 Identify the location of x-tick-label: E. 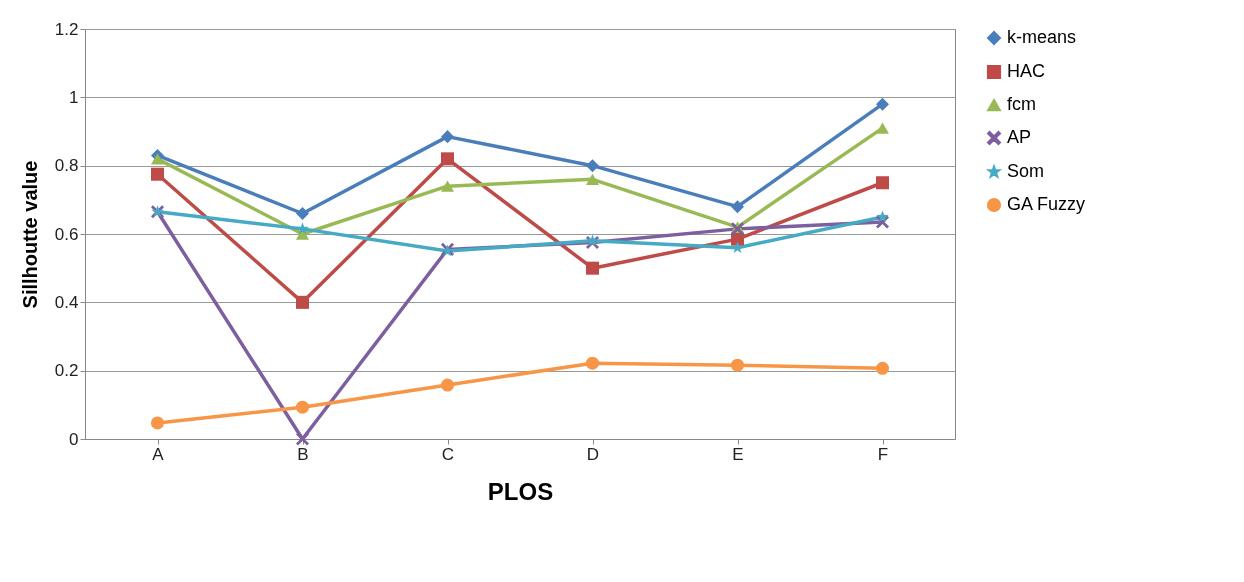
(738, 454).